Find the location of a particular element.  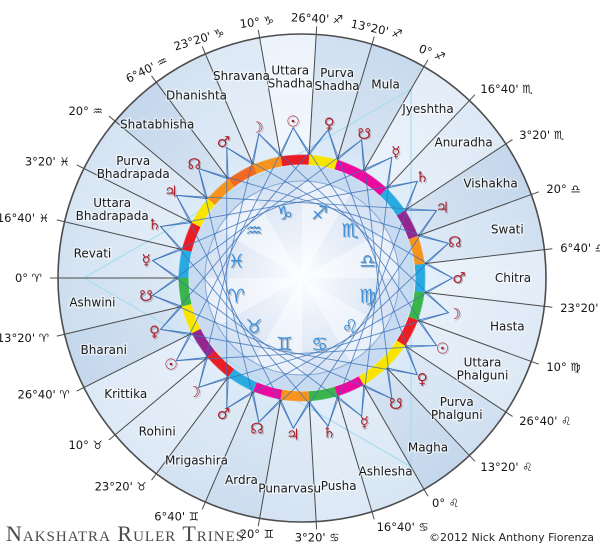

capricorn-sign-glyph: ♑ is located at coordinates (284, 213).